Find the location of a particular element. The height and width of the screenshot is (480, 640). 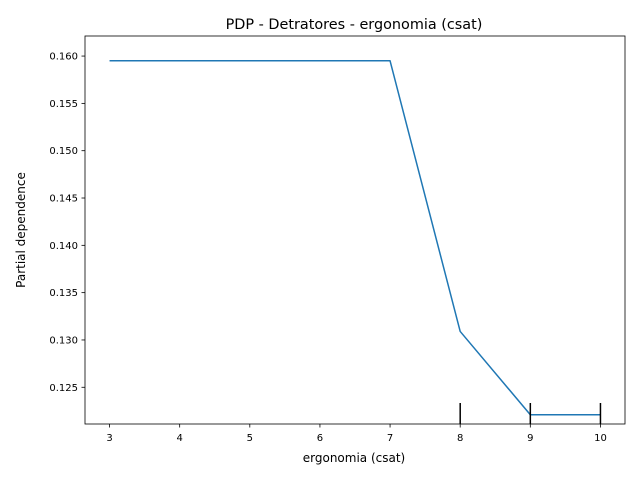

y-tick-label: 0.135 is located at coordinates (63, 293).